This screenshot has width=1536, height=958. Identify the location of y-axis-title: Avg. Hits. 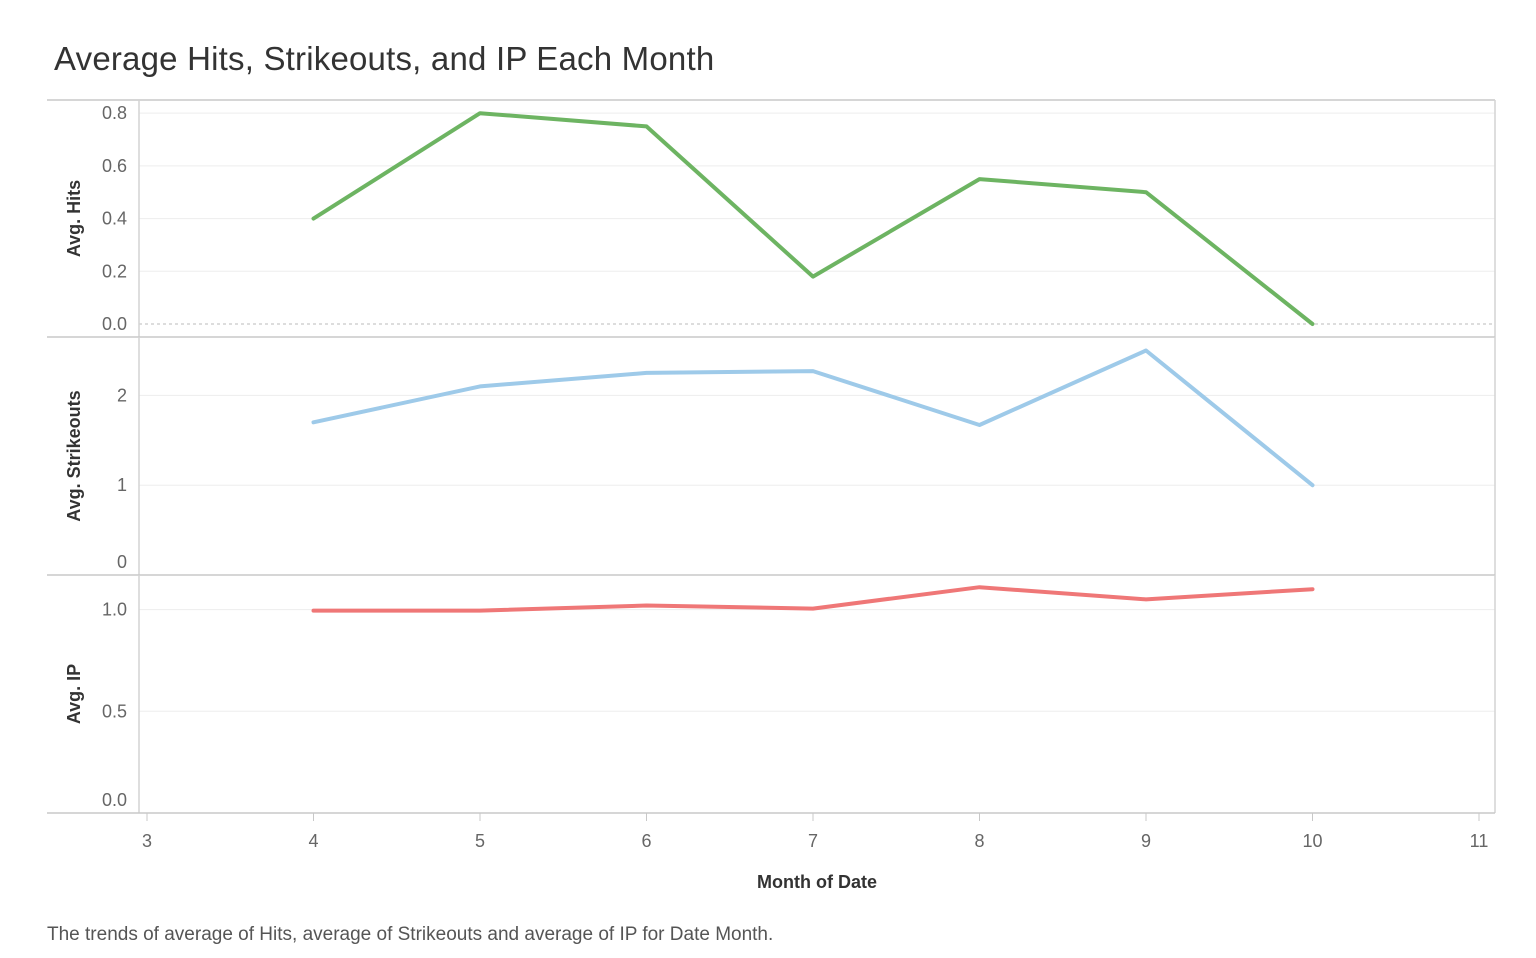
(74, 218).